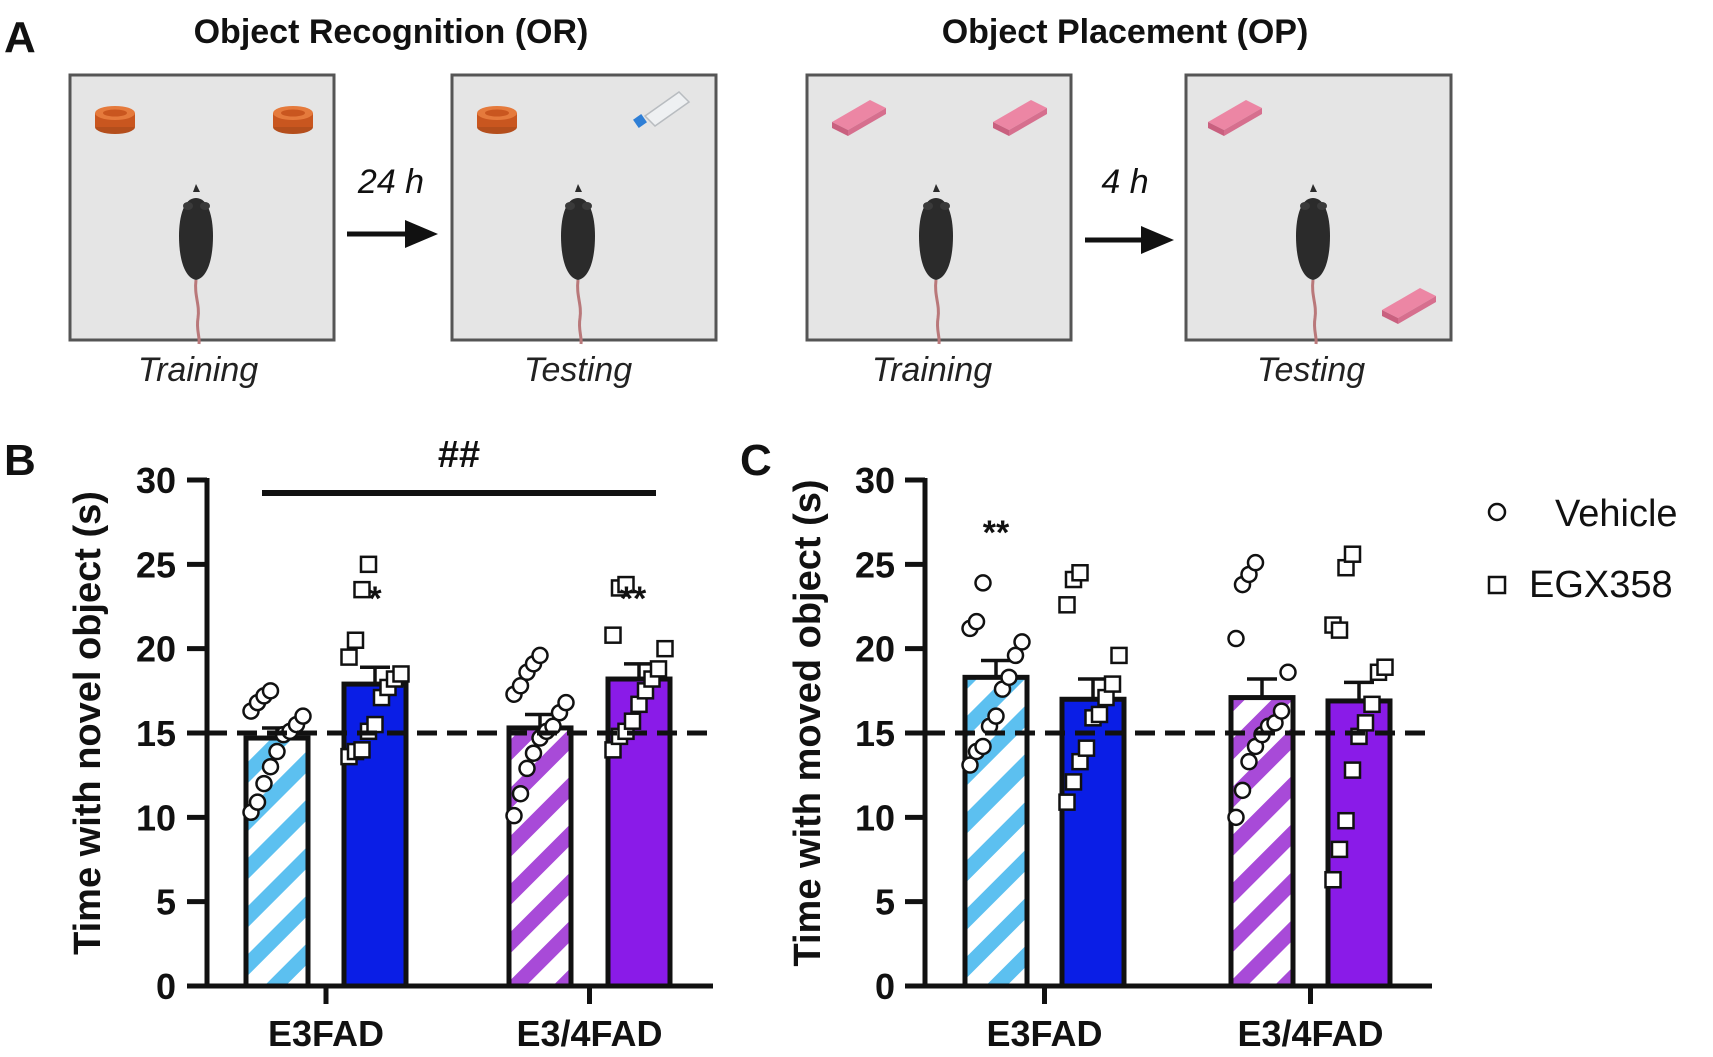  I want to click on legend-vehicle-label: Vehicle, so click(1616, 514).